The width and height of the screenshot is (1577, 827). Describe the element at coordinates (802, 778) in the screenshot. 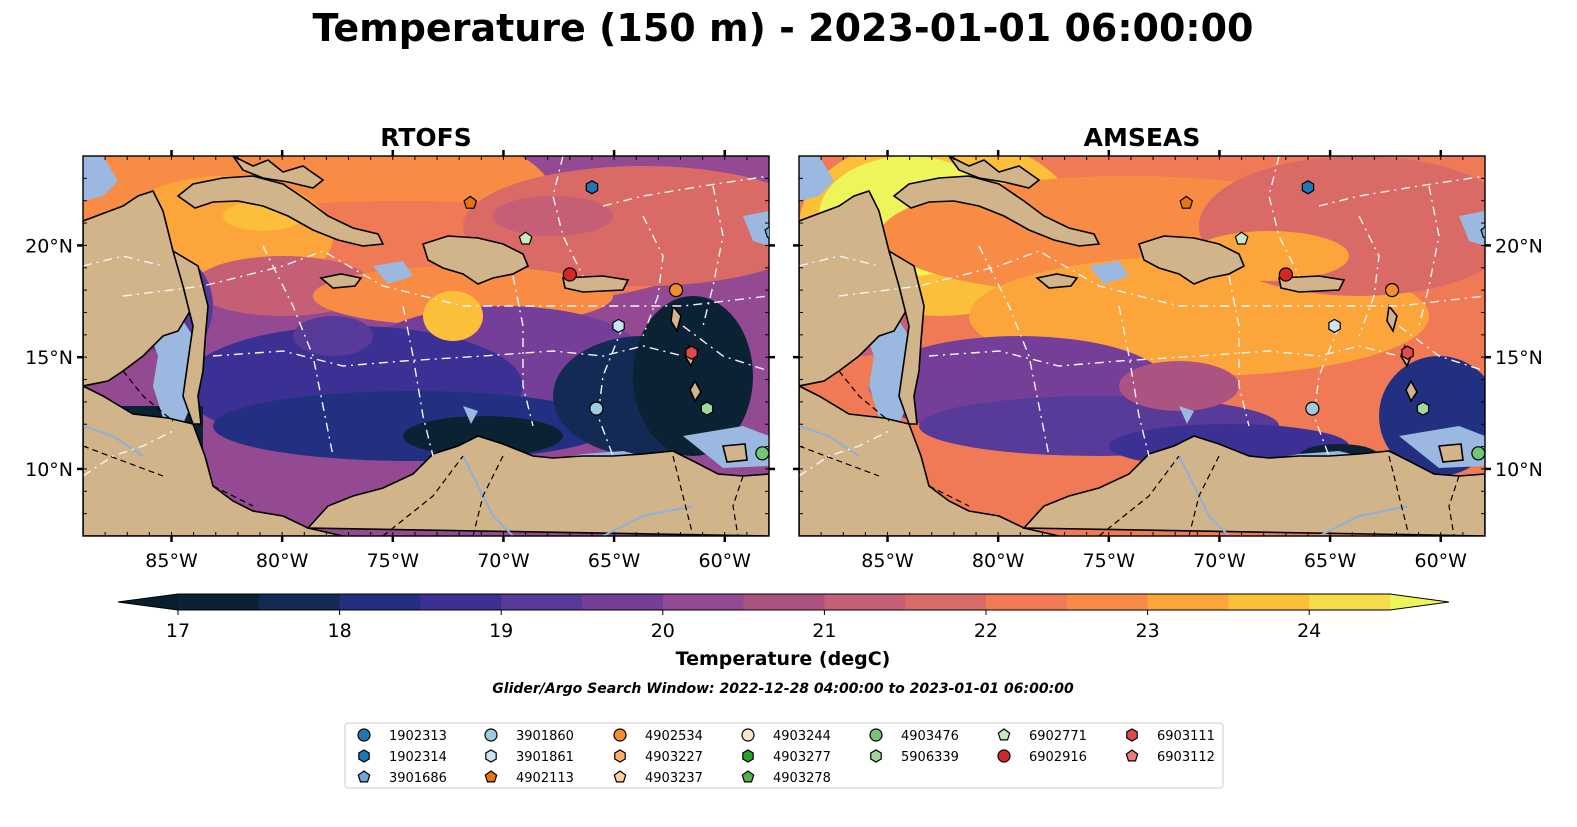

I see `legend-label: 4903278` at that location.